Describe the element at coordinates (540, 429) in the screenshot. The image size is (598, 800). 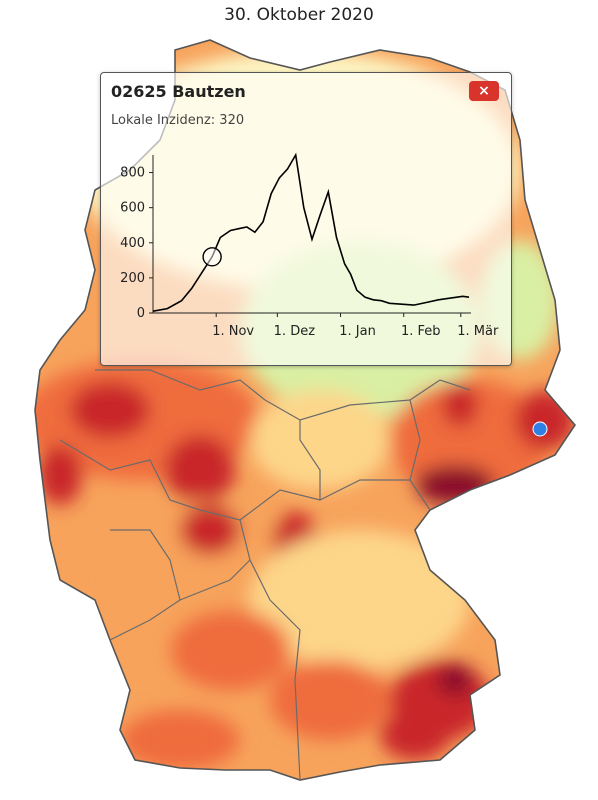
I see `location-marker` at that location.